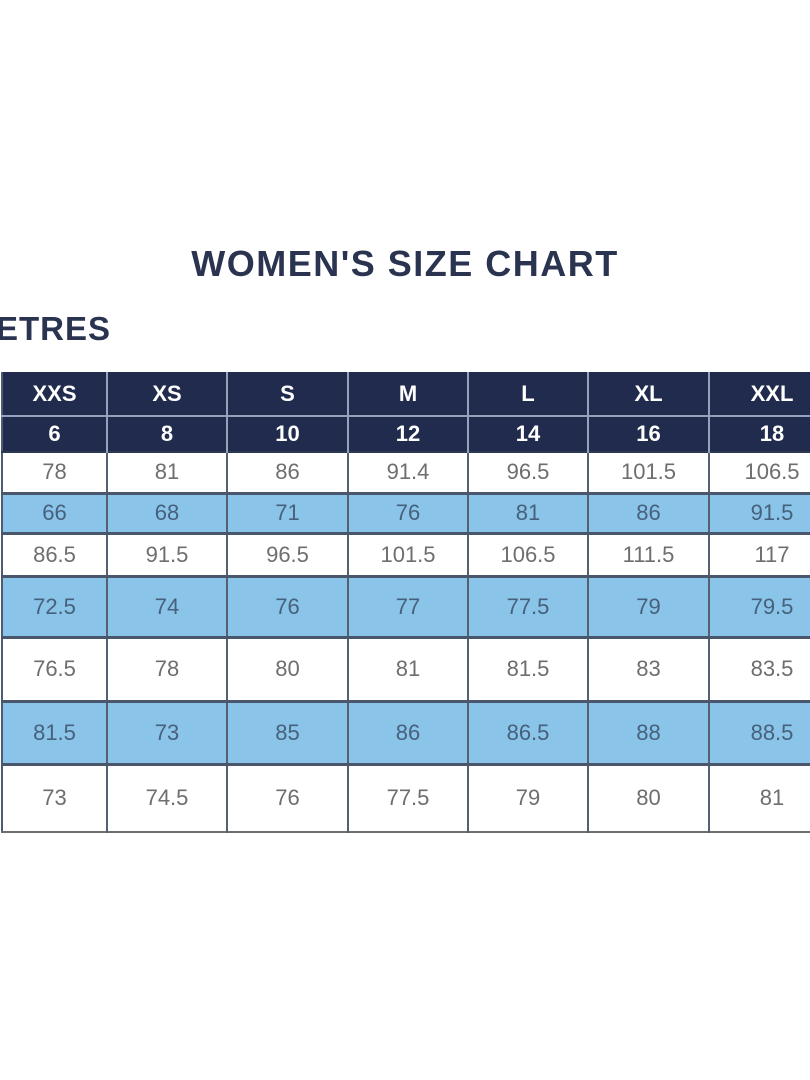  Describe the element at coordinates (759, 731) in the screenshot. I see `measurement-cell: 88.5` at that location.